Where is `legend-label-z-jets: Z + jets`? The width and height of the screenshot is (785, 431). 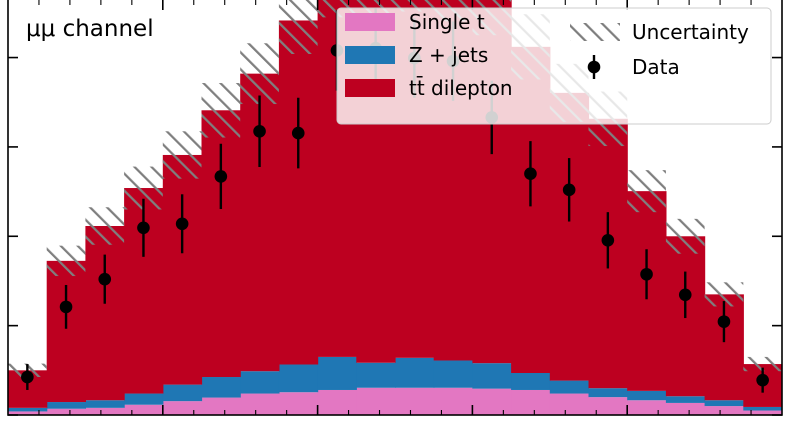 legend-label-z-jets: Z + jets is located at coordinates (448, 55).